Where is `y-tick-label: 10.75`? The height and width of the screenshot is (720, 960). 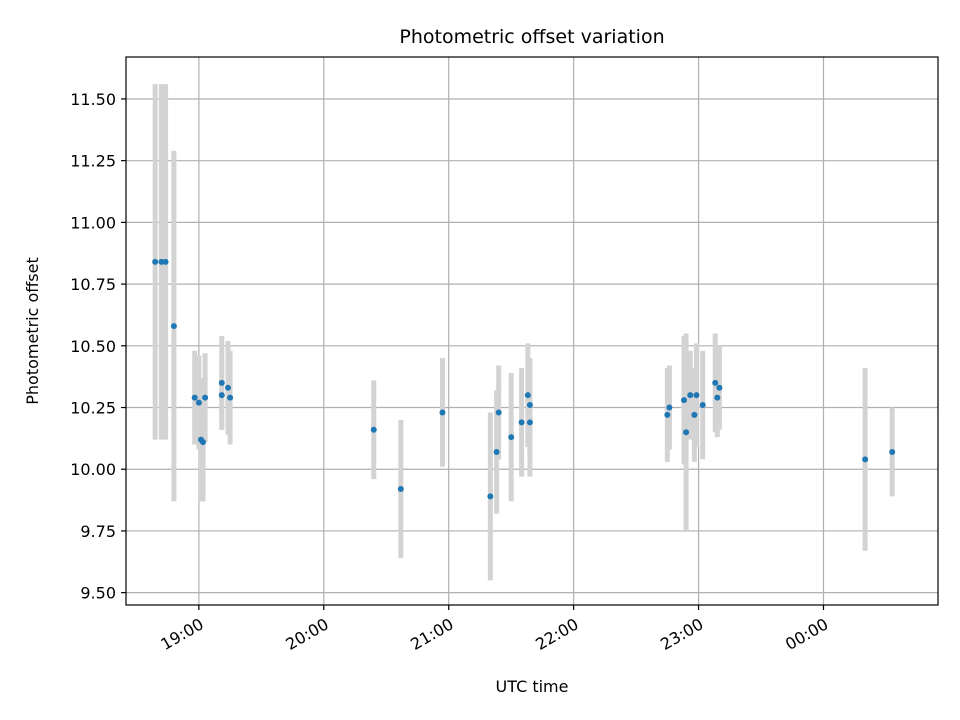
y-tick-label: 10.75 is located at coordinates (93, 284).